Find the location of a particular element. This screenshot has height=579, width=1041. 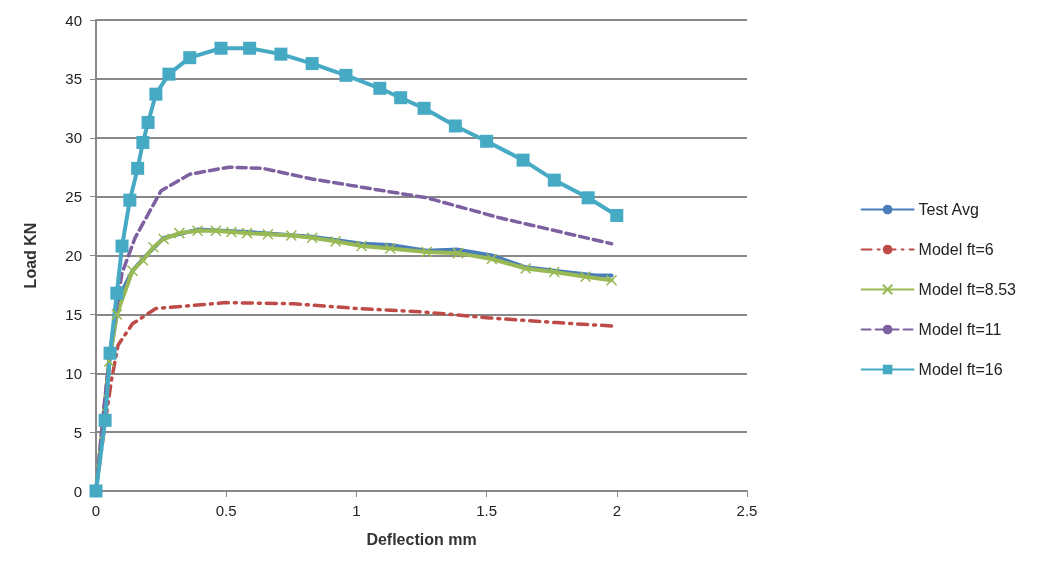

legend-label: Model ft=11 is located at coordinates (960, 329).